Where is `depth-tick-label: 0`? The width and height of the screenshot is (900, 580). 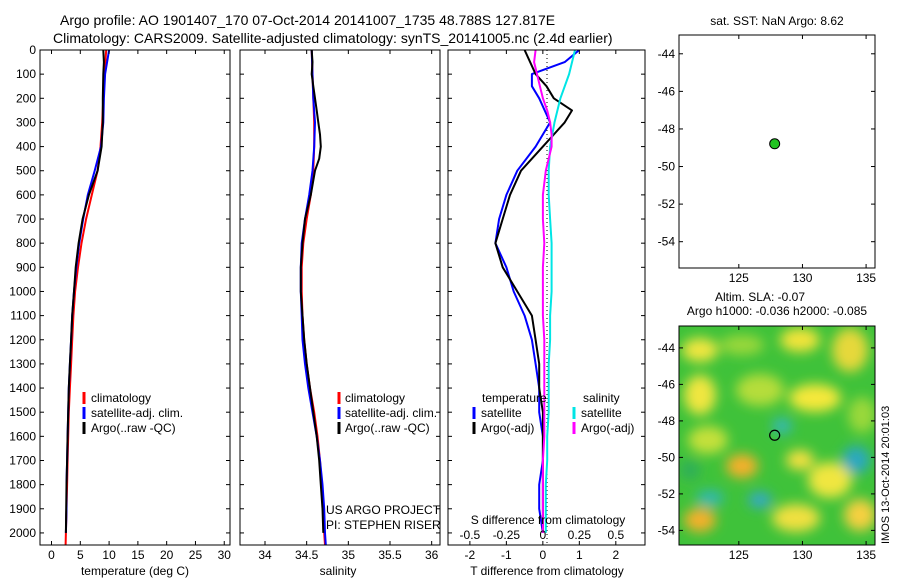 depth-tick-label: 0 is located at coordinates (32, 50).